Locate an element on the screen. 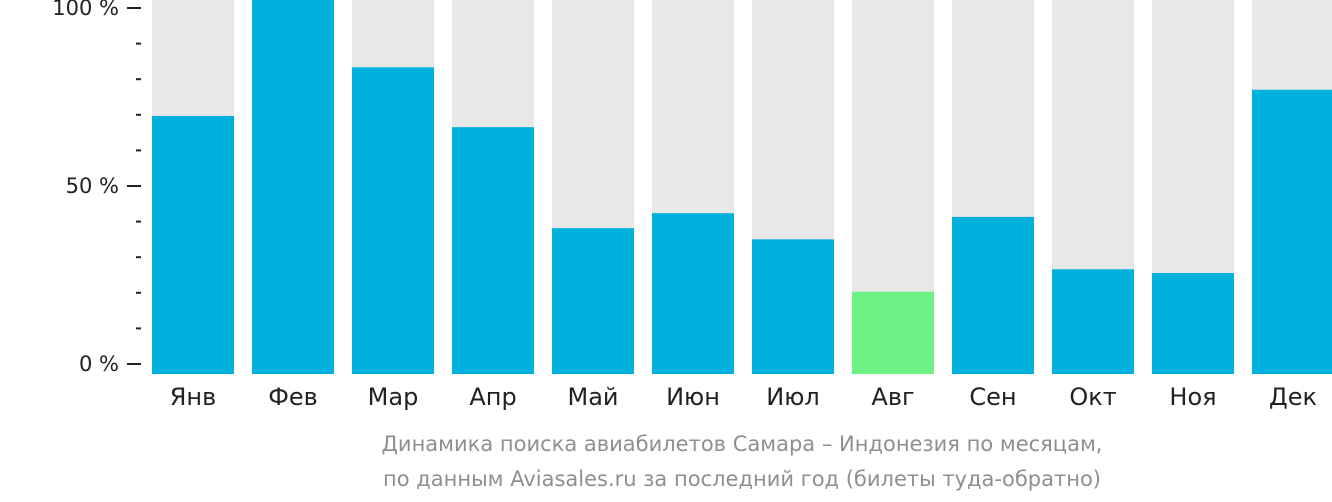 Image resolution: width=1332 pixels, height=502 pixels. x-tick-label: Дек is located at coordinates (1293, 397).